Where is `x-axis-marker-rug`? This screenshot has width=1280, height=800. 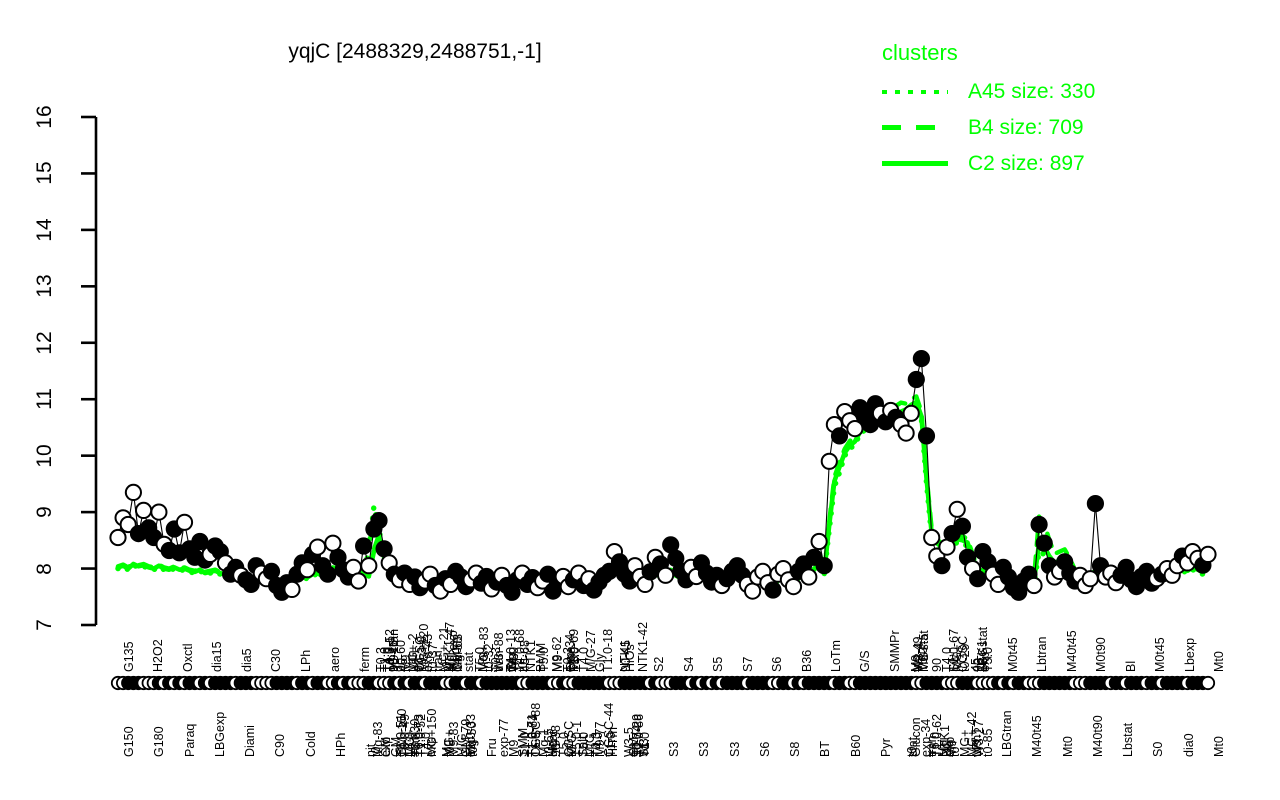 x-axis-marker-rug is located at coordinates (663, 683).